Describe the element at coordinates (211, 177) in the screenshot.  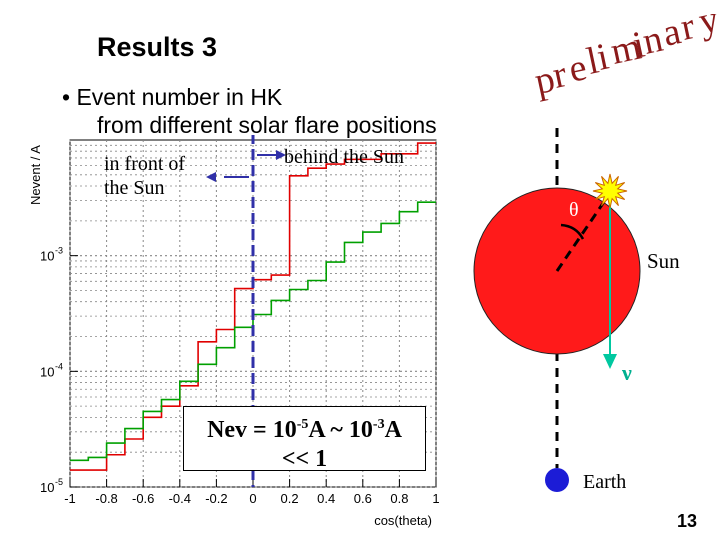
I see `front-arrow-head` at that location.